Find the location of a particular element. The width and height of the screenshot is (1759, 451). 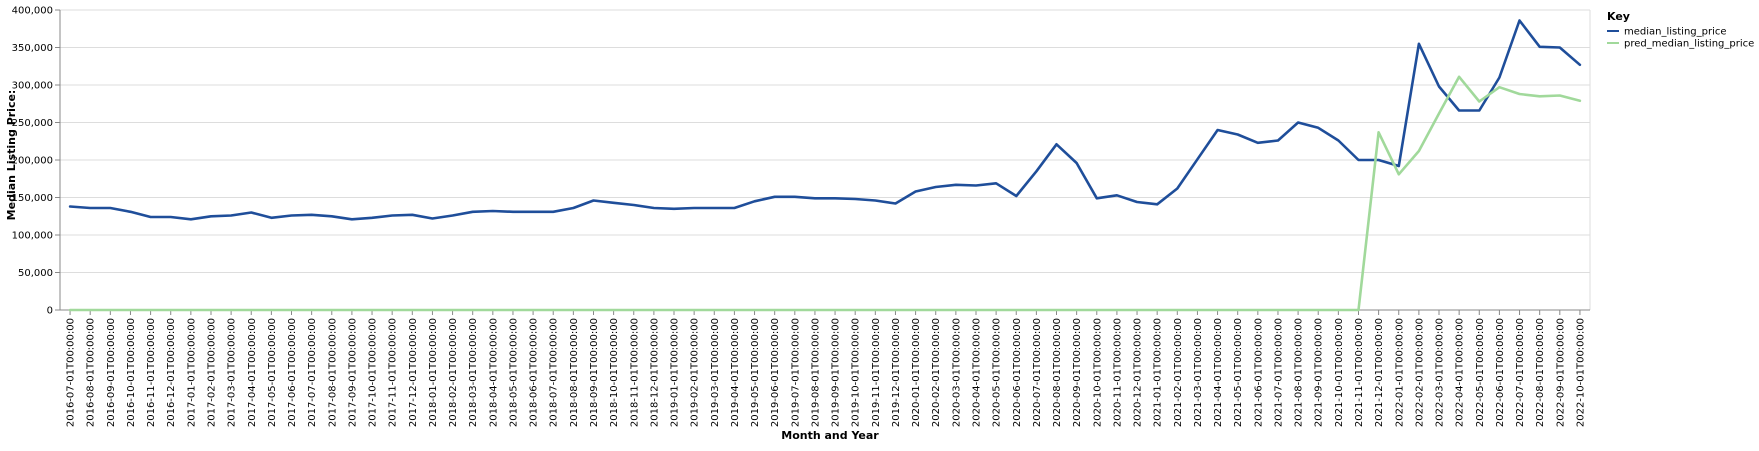

x-tick-label: 2018-01-01T00:00:00 is located at coordinates (433, 372).